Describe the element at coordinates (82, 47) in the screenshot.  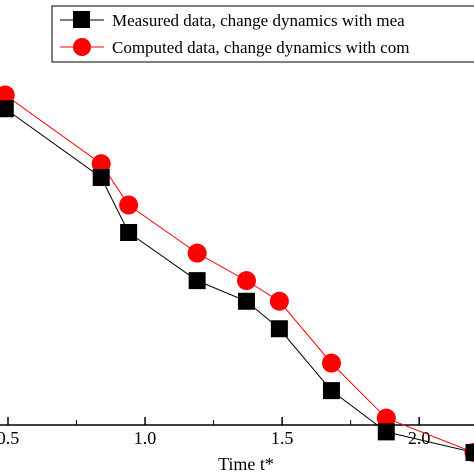
I see `legend-marker-computed` at that location.